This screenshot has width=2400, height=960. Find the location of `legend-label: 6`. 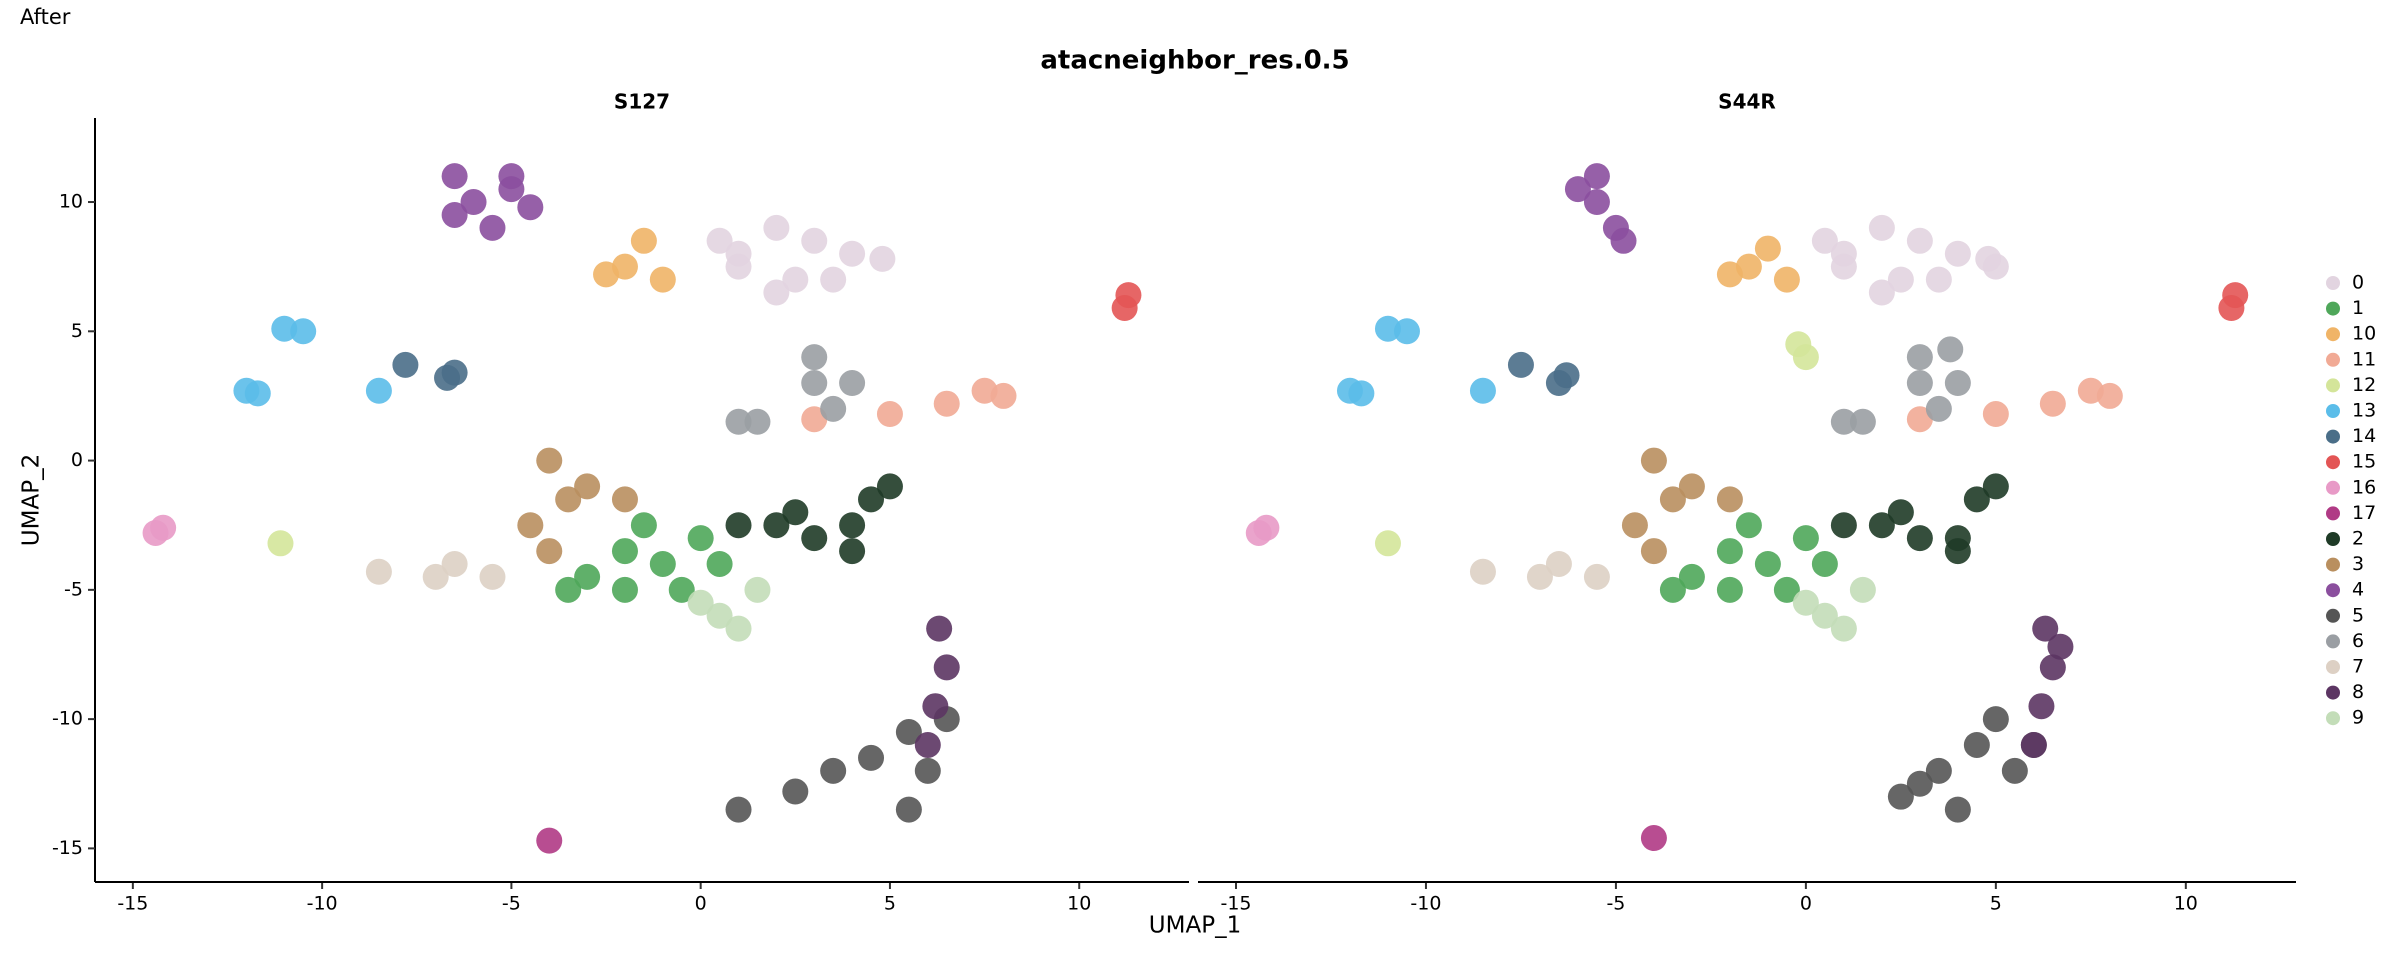

legend-label: 6 is located at coordinates (2358, 641).